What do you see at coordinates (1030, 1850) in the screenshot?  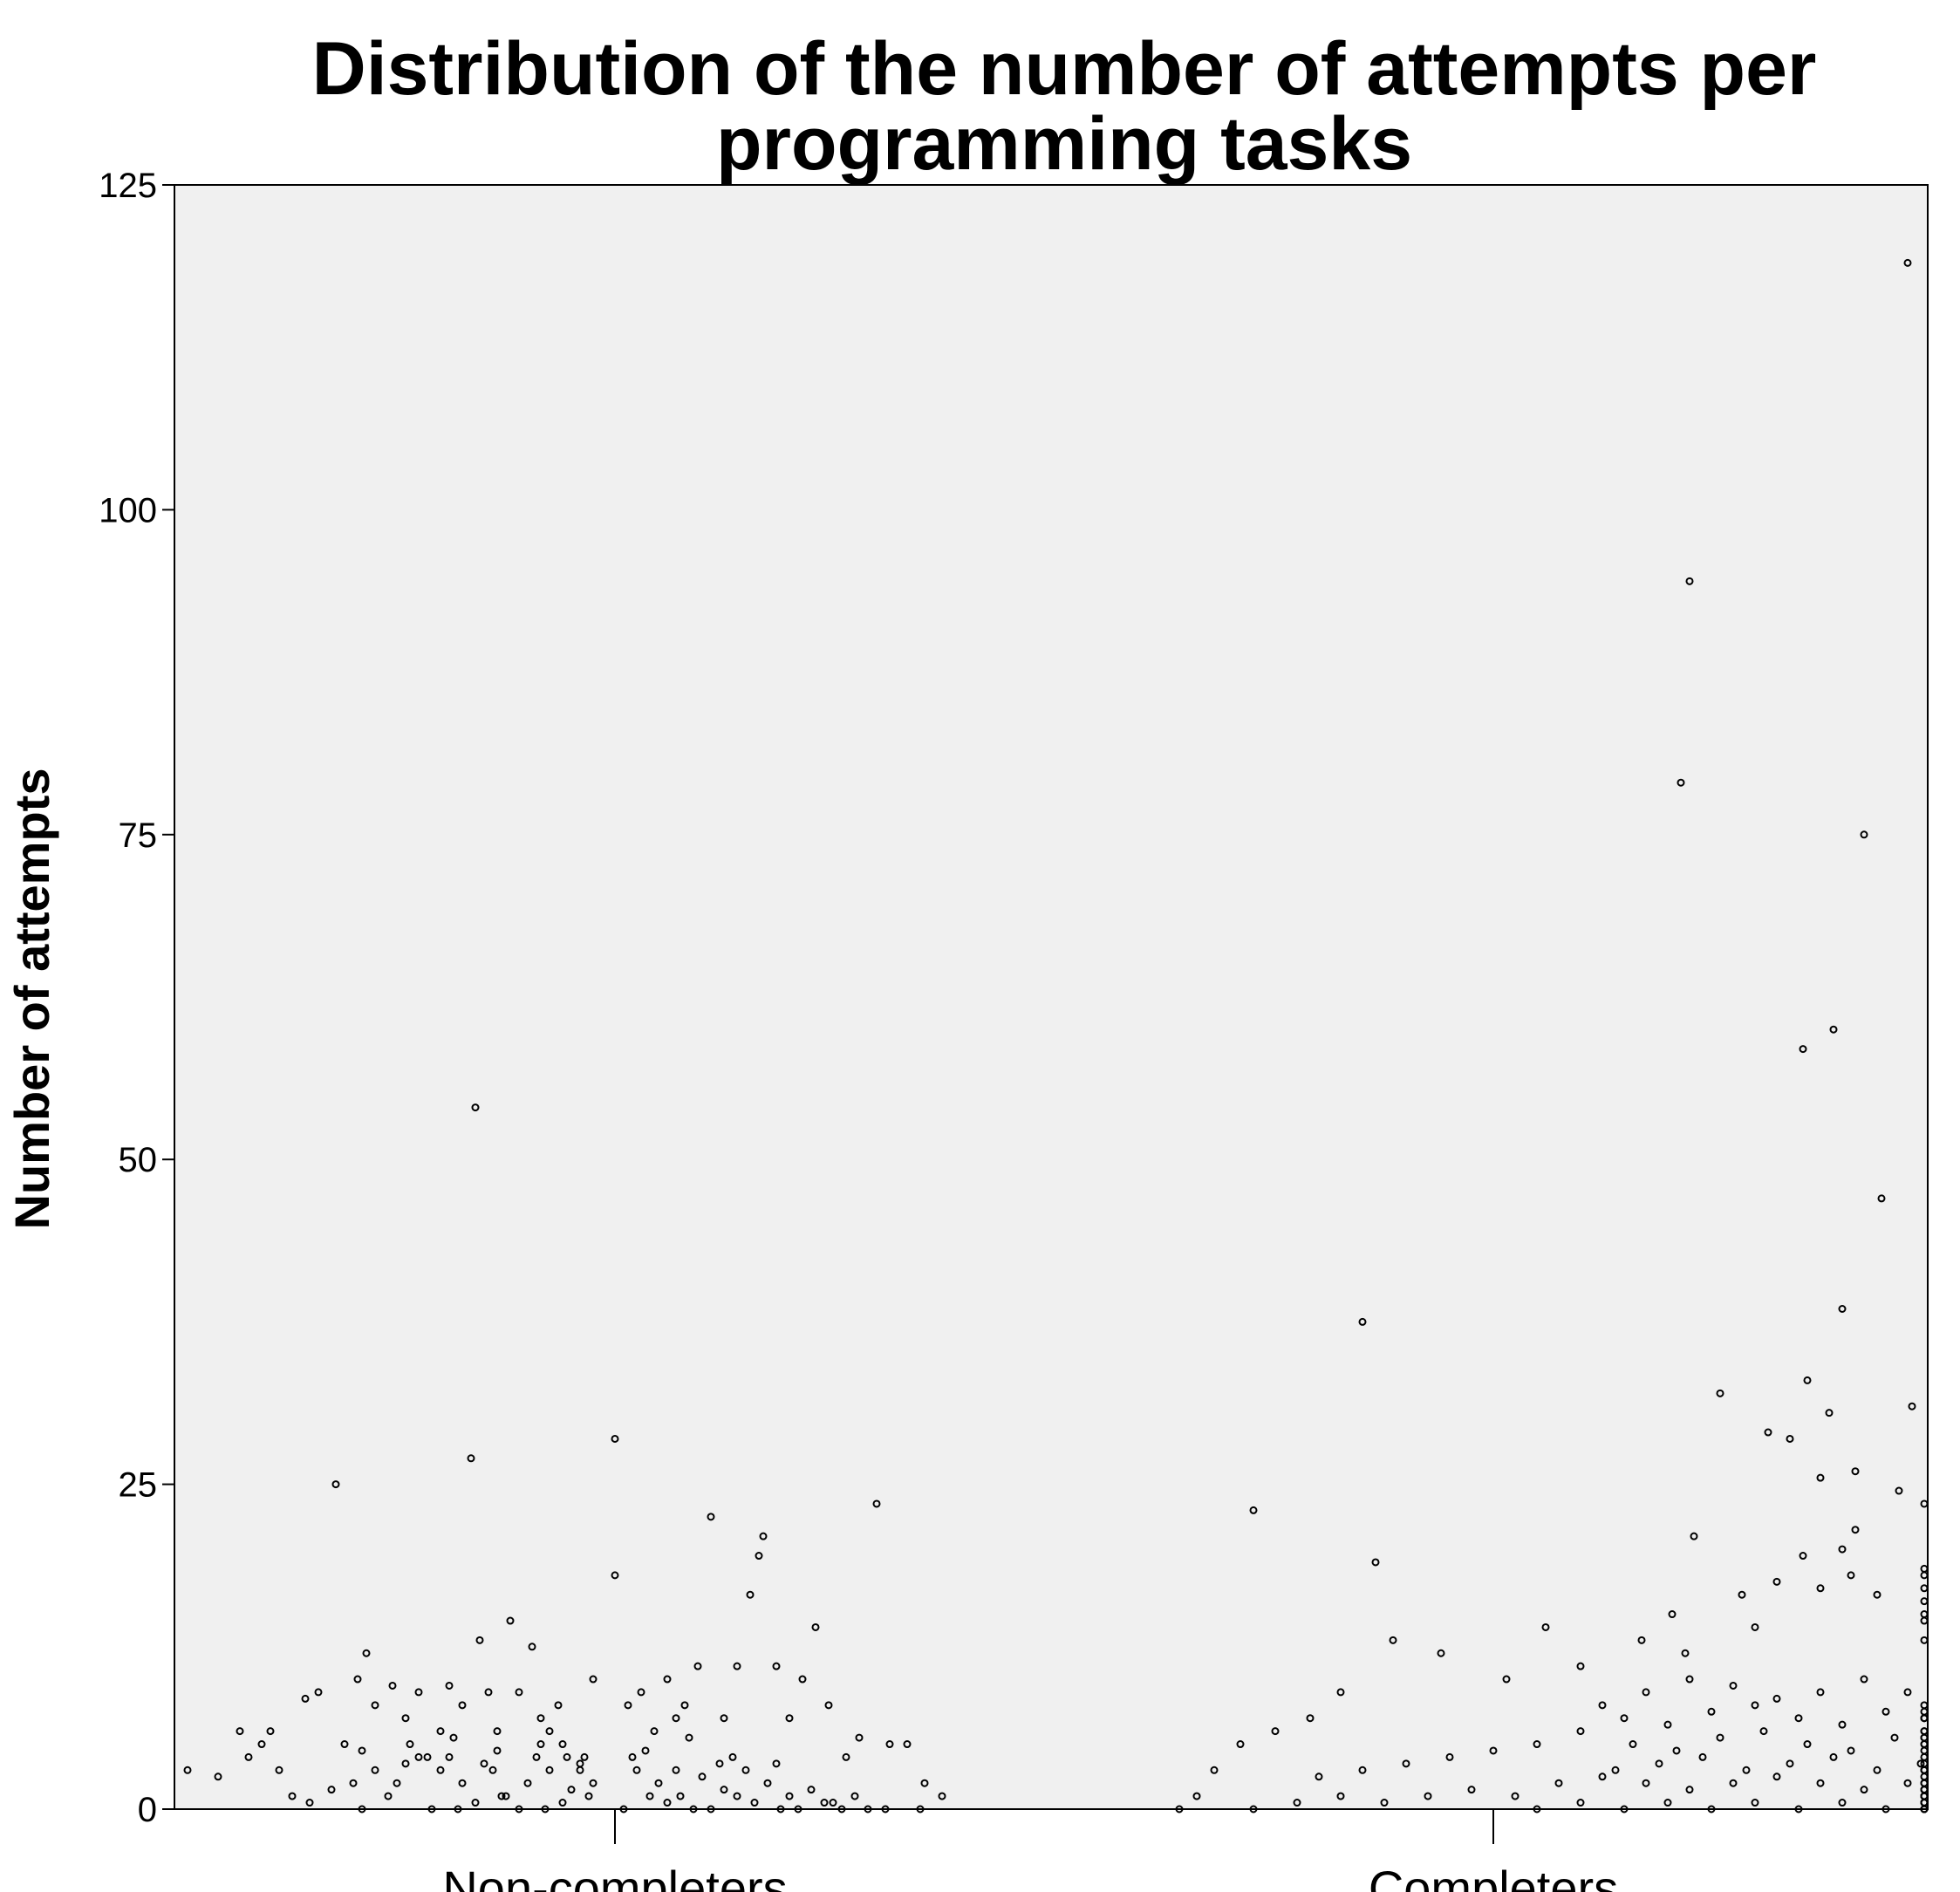 I see `x-axis: Non-completers Completers` at bounding box center [1030, 1850].